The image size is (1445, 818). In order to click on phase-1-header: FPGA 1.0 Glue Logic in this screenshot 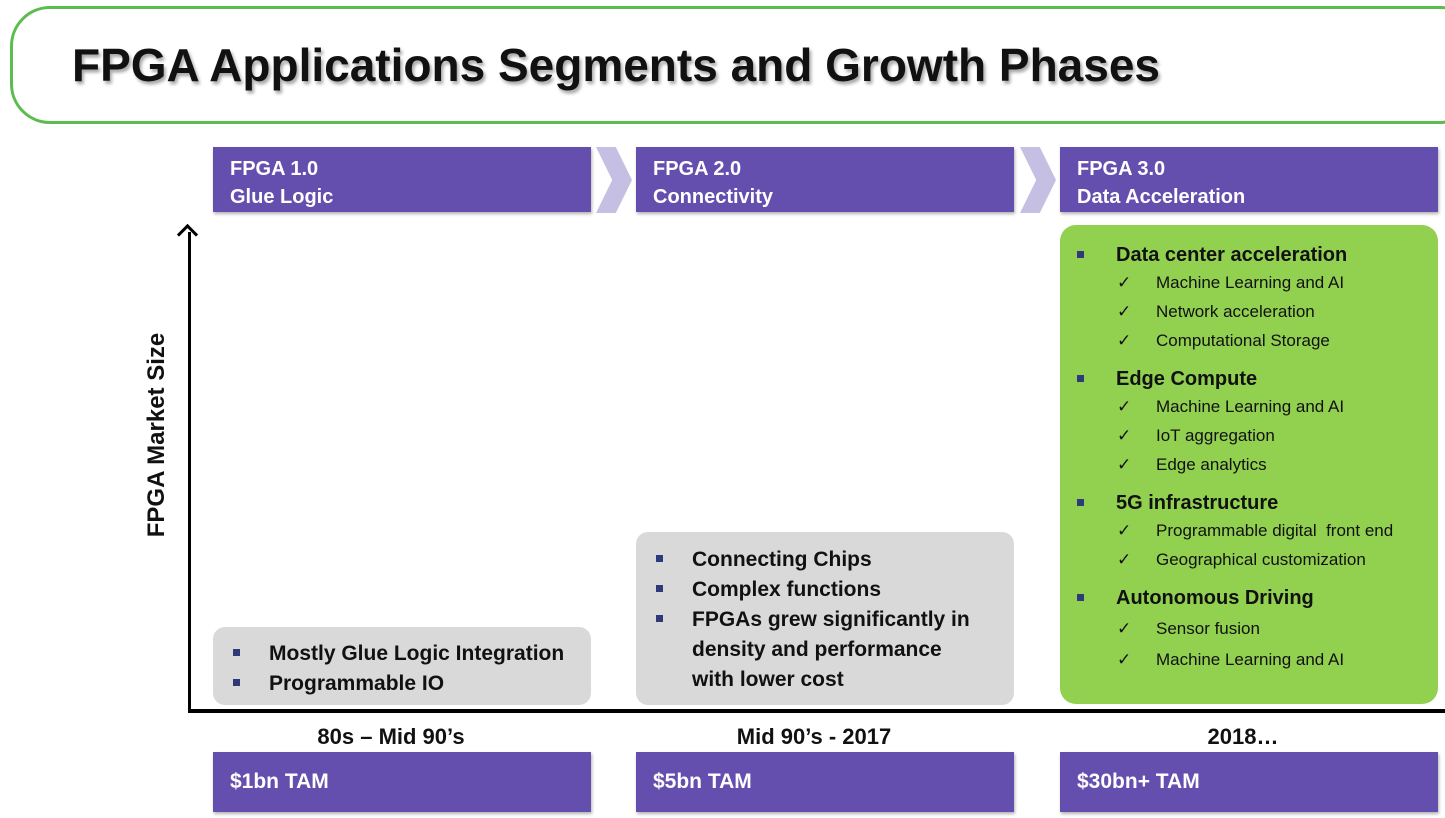, I will do `click(402, 179)`.